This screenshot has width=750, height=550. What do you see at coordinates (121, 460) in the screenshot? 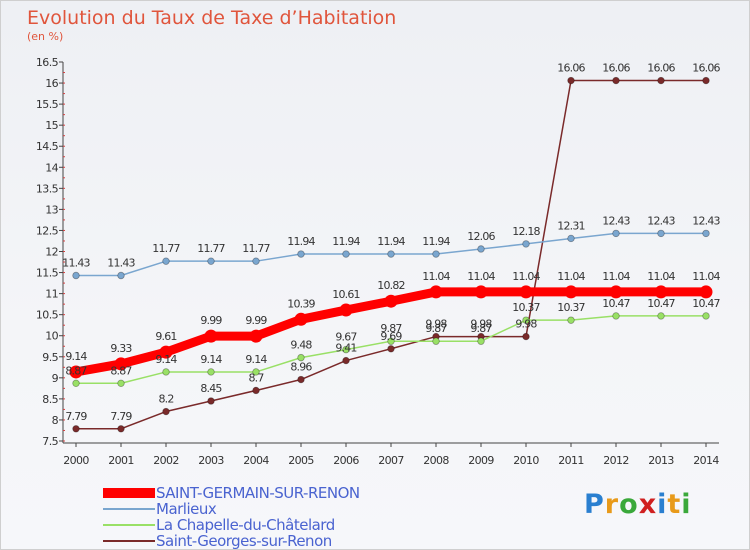
I see `x-tick-label: 2001` at bounding box center [121, 460].